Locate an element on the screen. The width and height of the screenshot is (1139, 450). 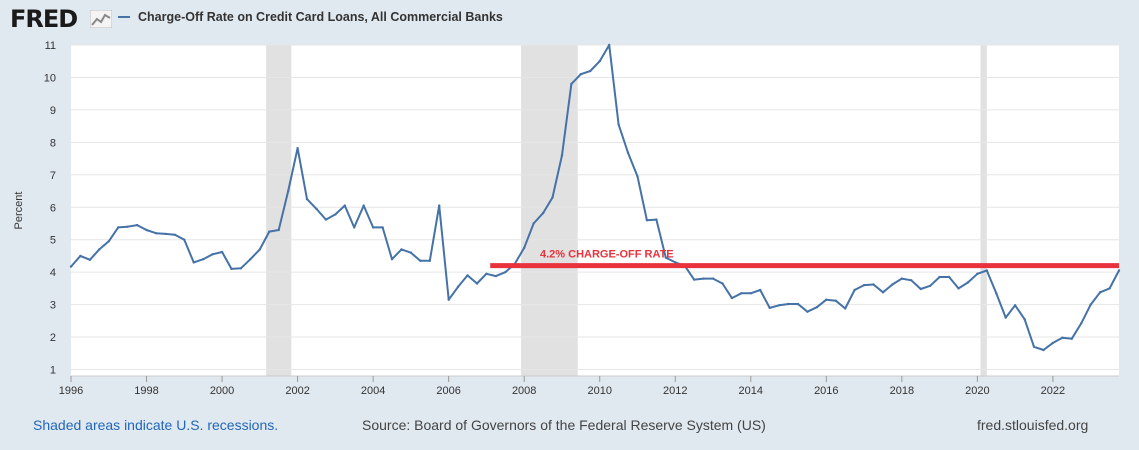
site-link: fred.stlouisfed.org is located at coordinates (1033, 425).